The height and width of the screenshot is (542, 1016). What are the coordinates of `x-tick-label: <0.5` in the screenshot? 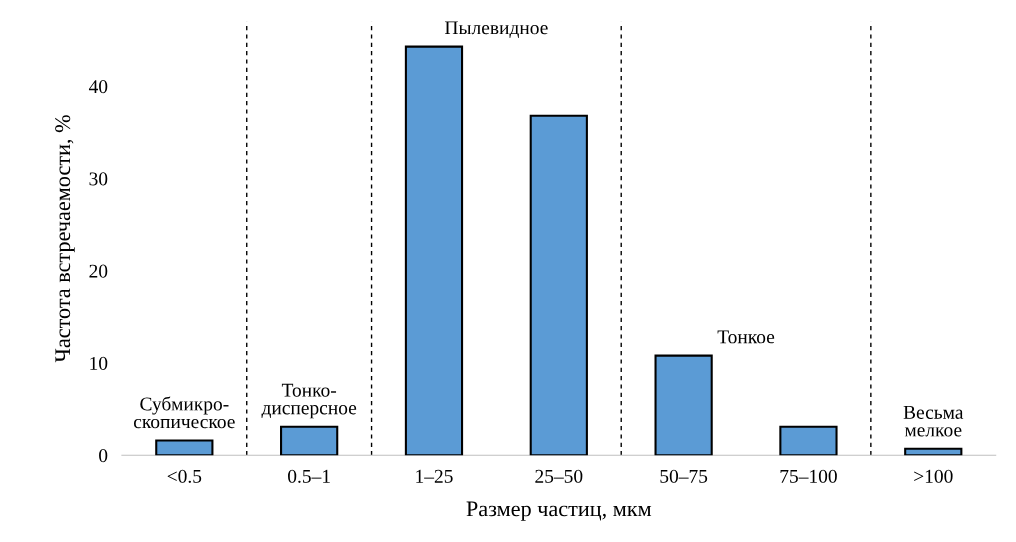 It's located at (184, 476).